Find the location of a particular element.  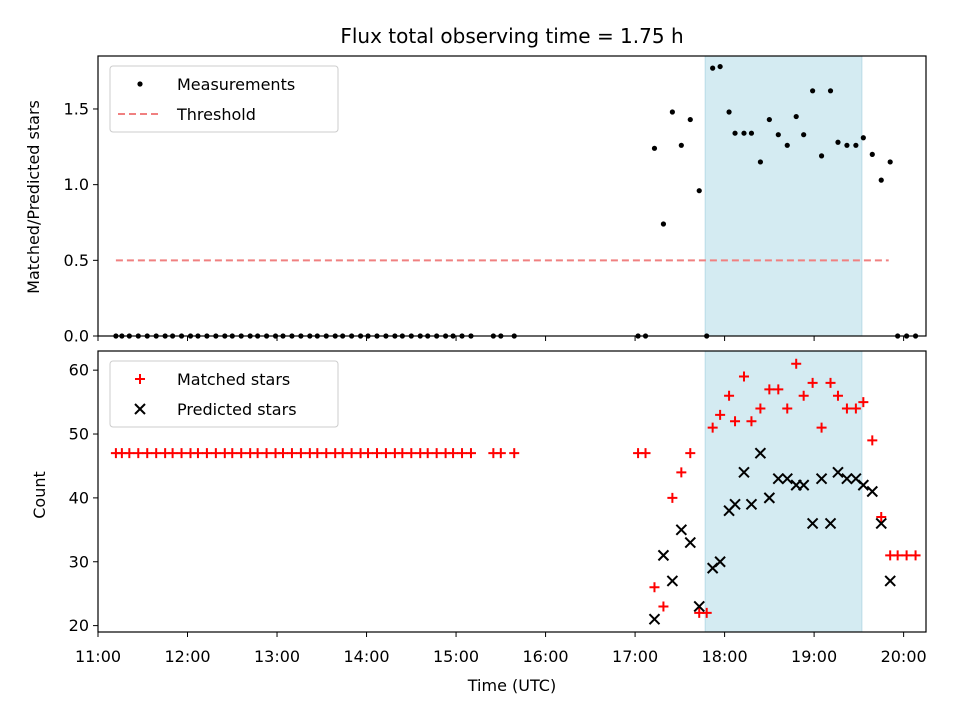

x-tick-label: 20:00 is located at coordinates (904, 656).